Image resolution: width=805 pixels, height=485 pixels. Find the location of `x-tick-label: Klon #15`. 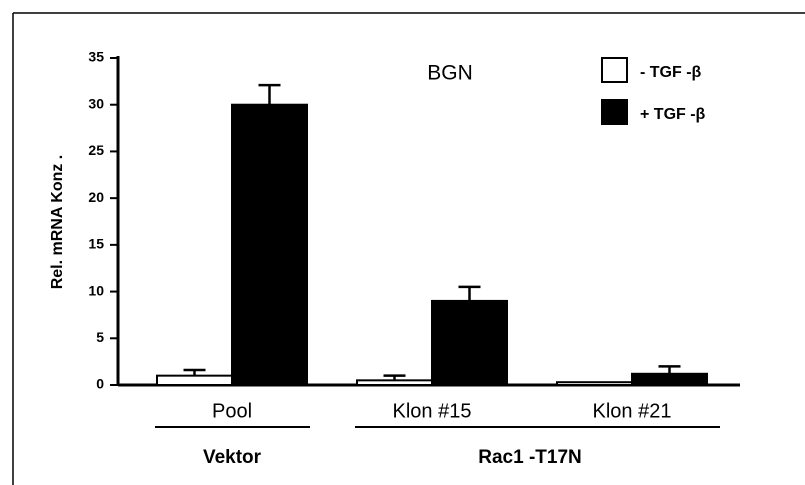

x-tick-label: Klon #15 is located at coordinates (432, 411).